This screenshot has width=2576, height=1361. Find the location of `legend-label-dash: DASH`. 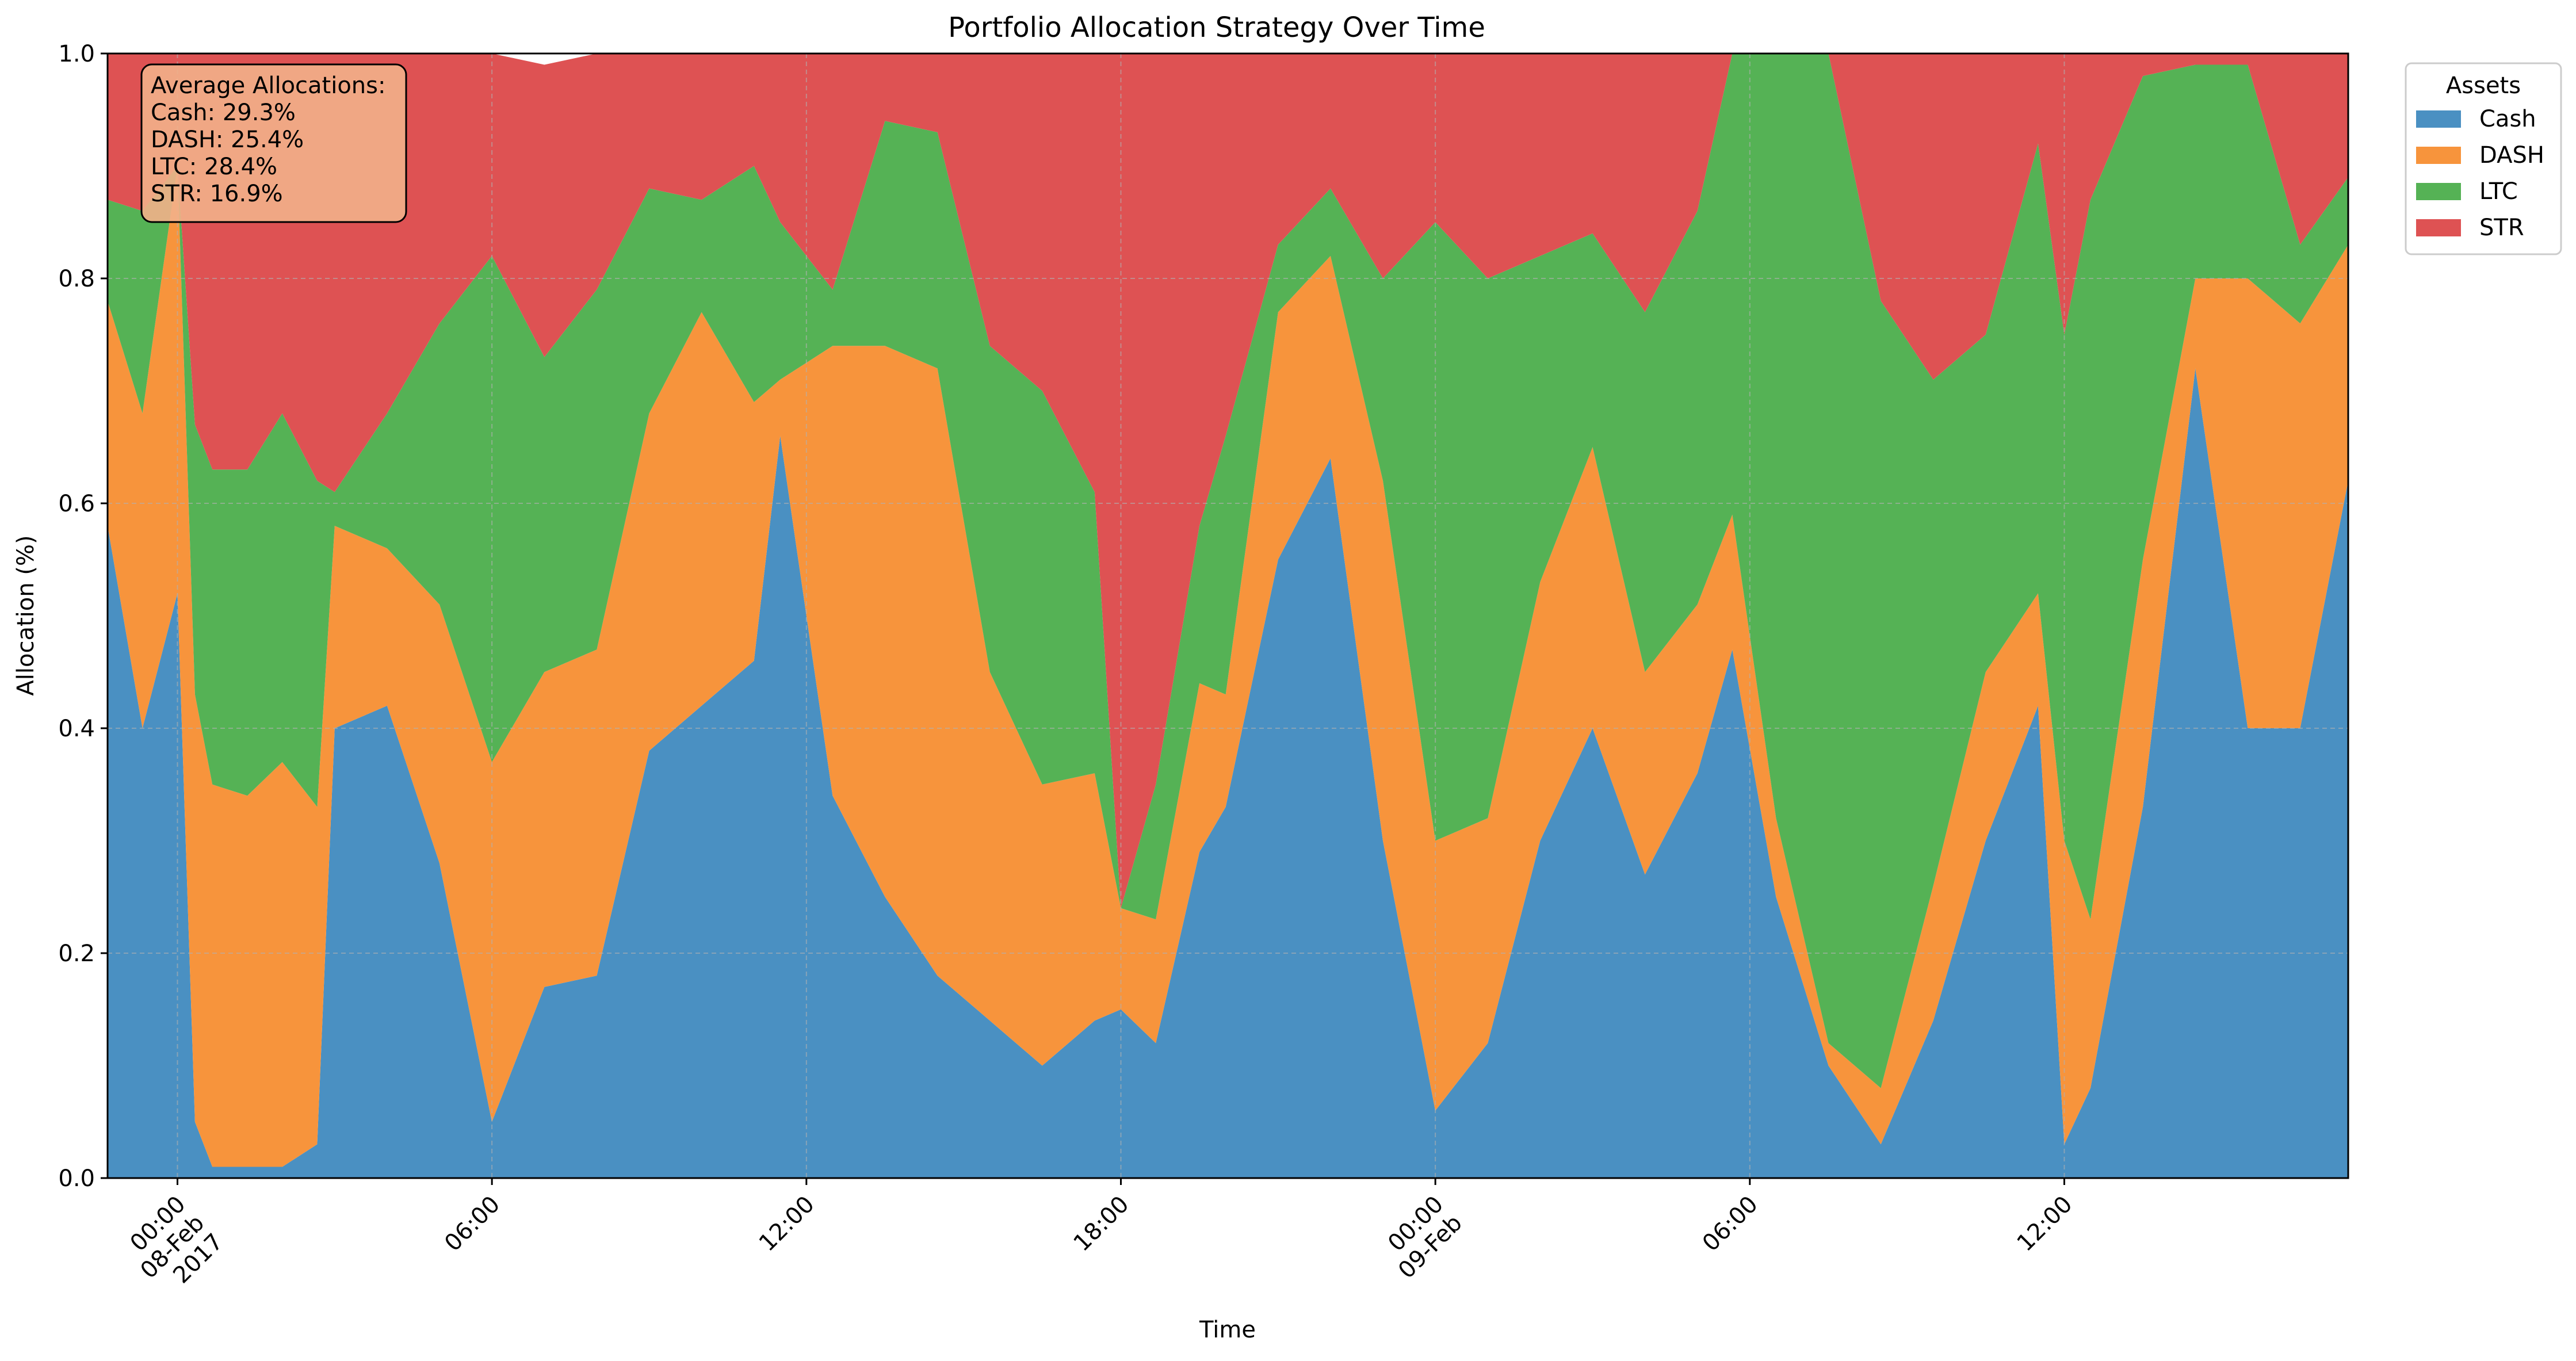

legend-label-dash: DASH is located at coordinates (2511, 155).